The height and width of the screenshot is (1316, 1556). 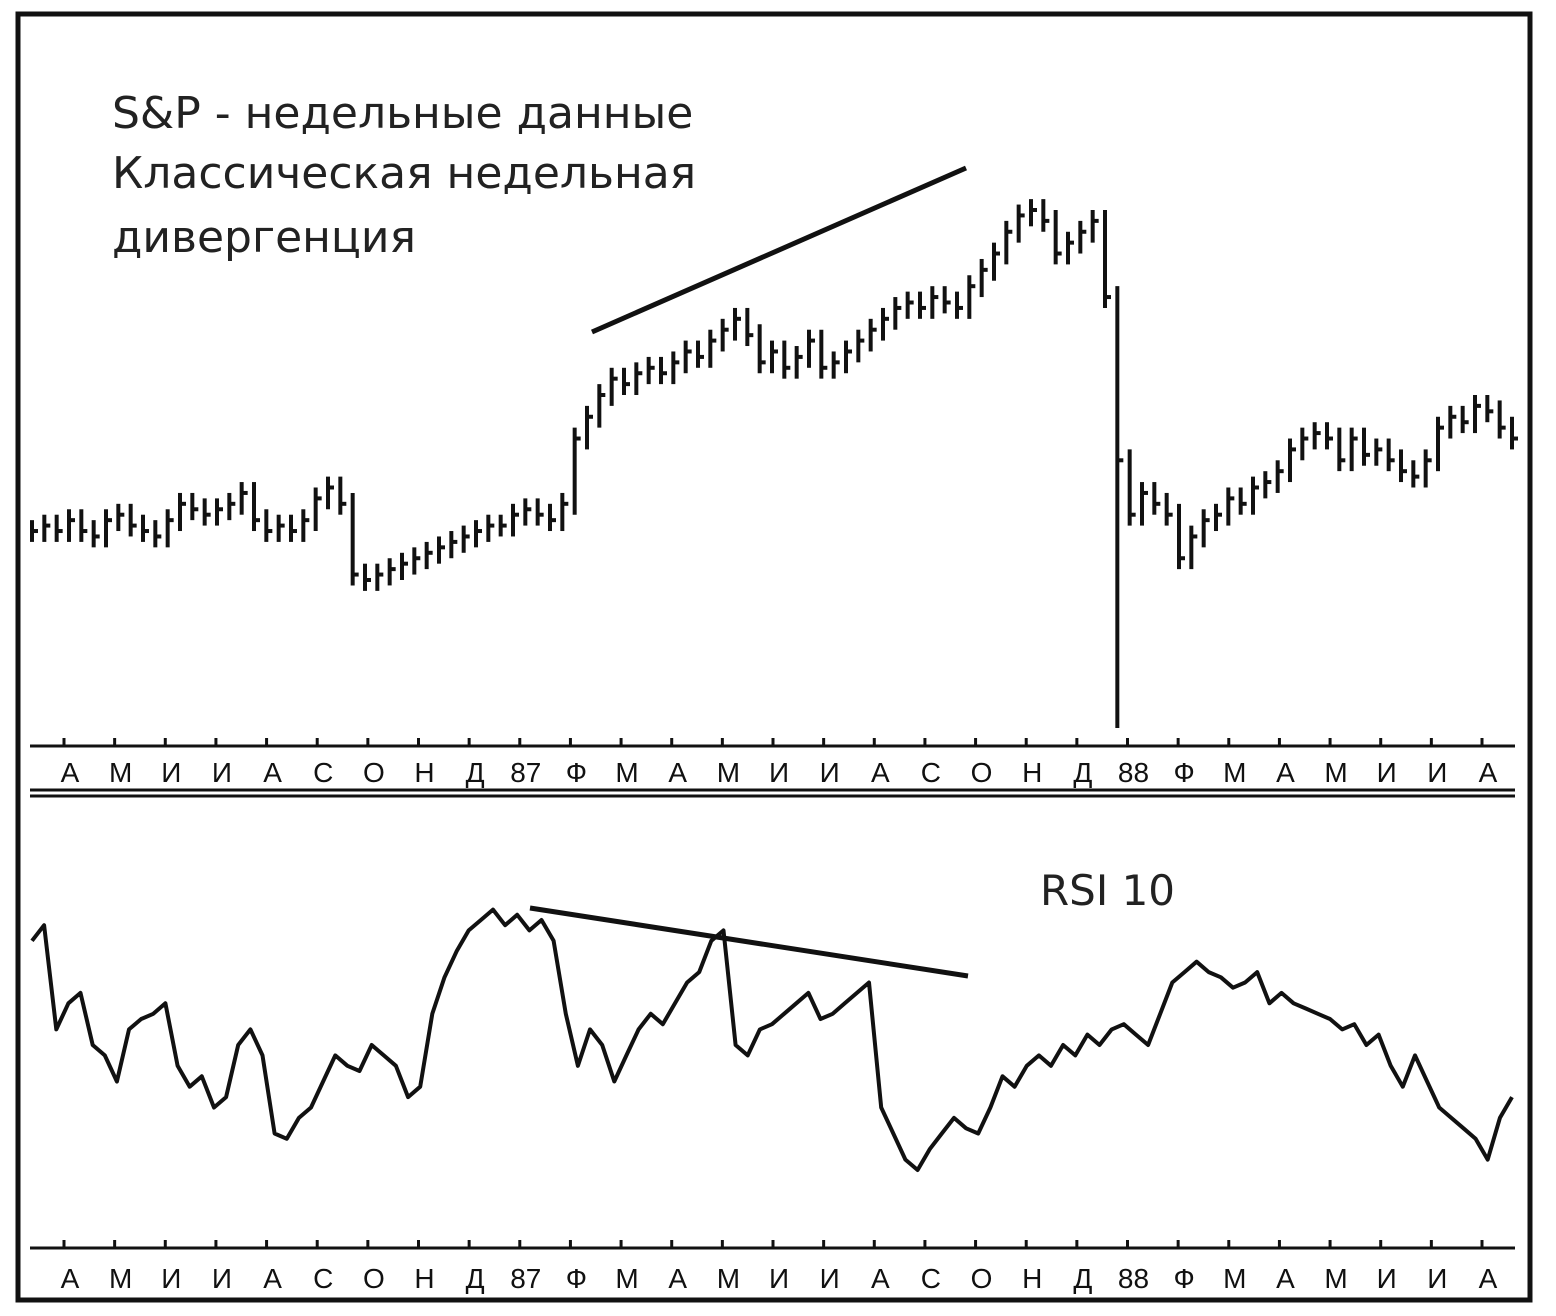 I want to click on rsi-trendline, so click(x=749, y=942).